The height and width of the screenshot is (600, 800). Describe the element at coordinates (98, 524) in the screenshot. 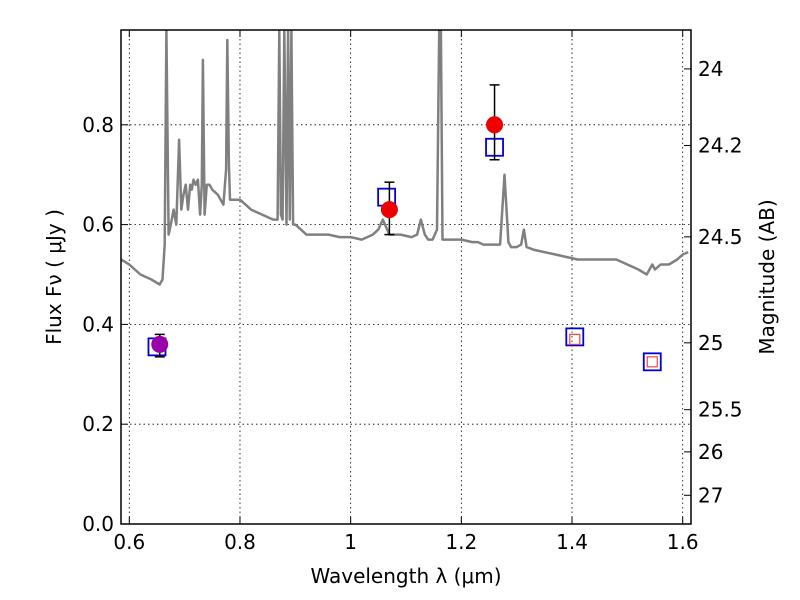

I see `y-tick-label: 0.0` at that location.